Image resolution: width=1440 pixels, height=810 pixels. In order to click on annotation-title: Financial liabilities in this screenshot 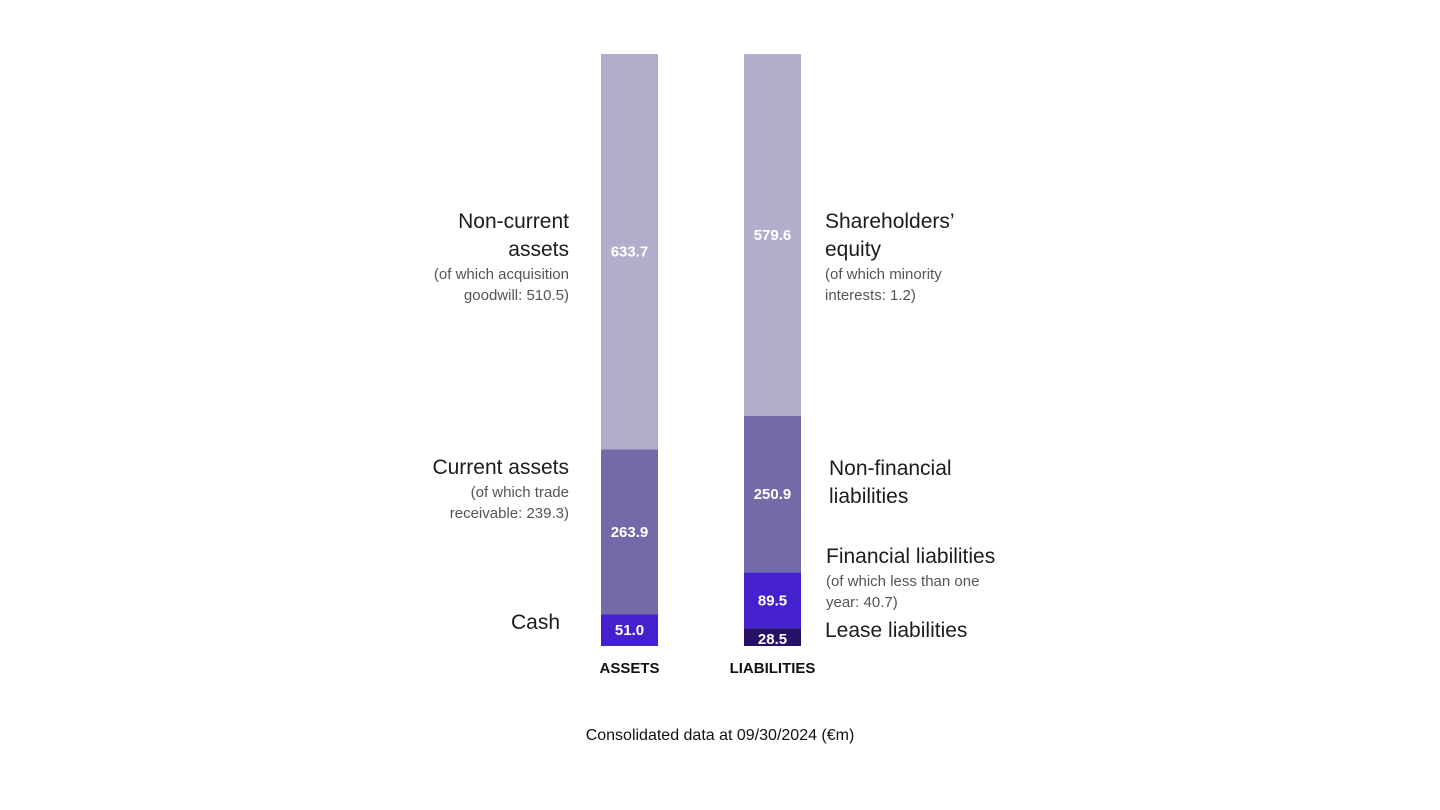, I will do `click(911, 556)`.